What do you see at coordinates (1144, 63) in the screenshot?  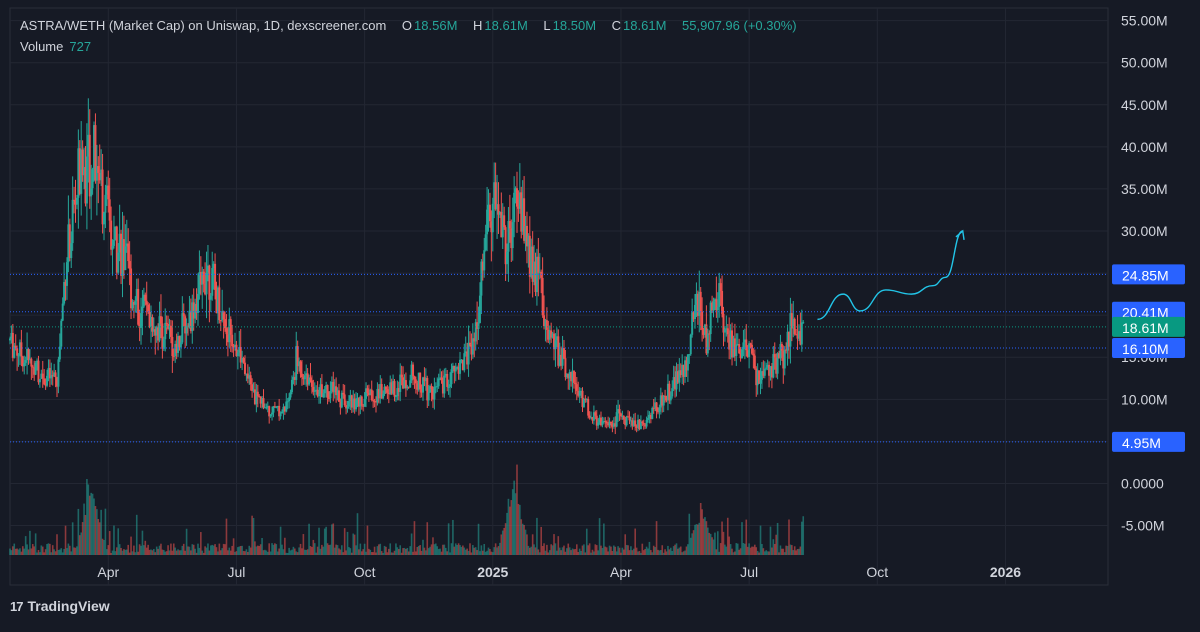 I see `y-tick-label: 50.00M` at bounding box center [1144, 63].